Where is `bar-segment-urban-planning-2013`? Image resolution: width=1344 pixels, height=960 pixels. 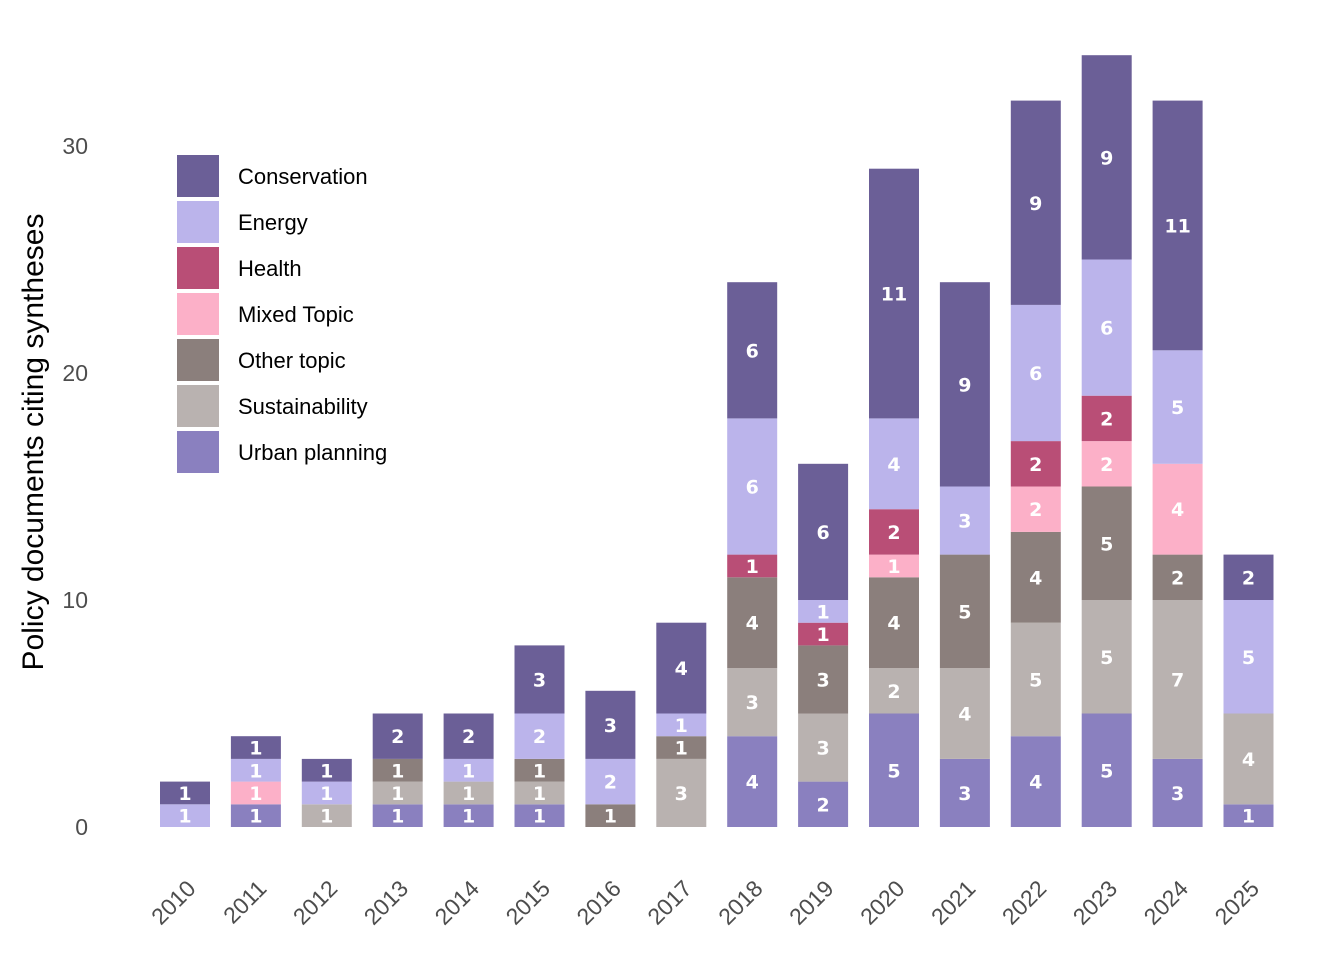 bar-segment-urban-planning-2013 is located at coordinates (397, 815).